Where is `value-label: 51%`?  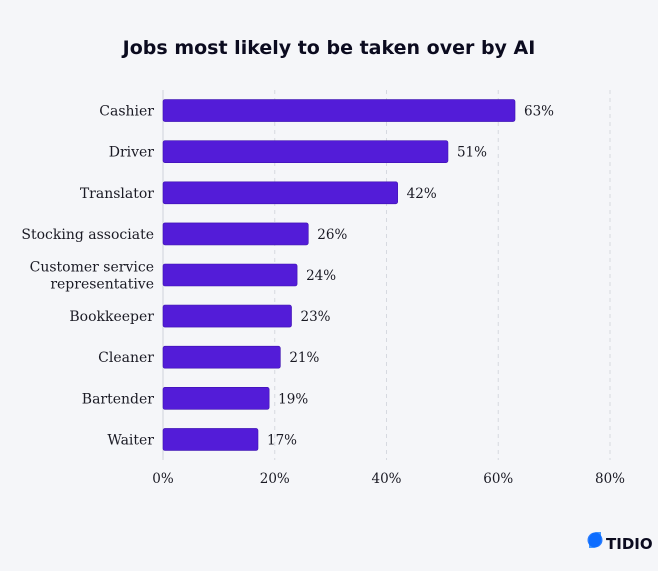 value-label: 51% is located at coordinates (472, 153).